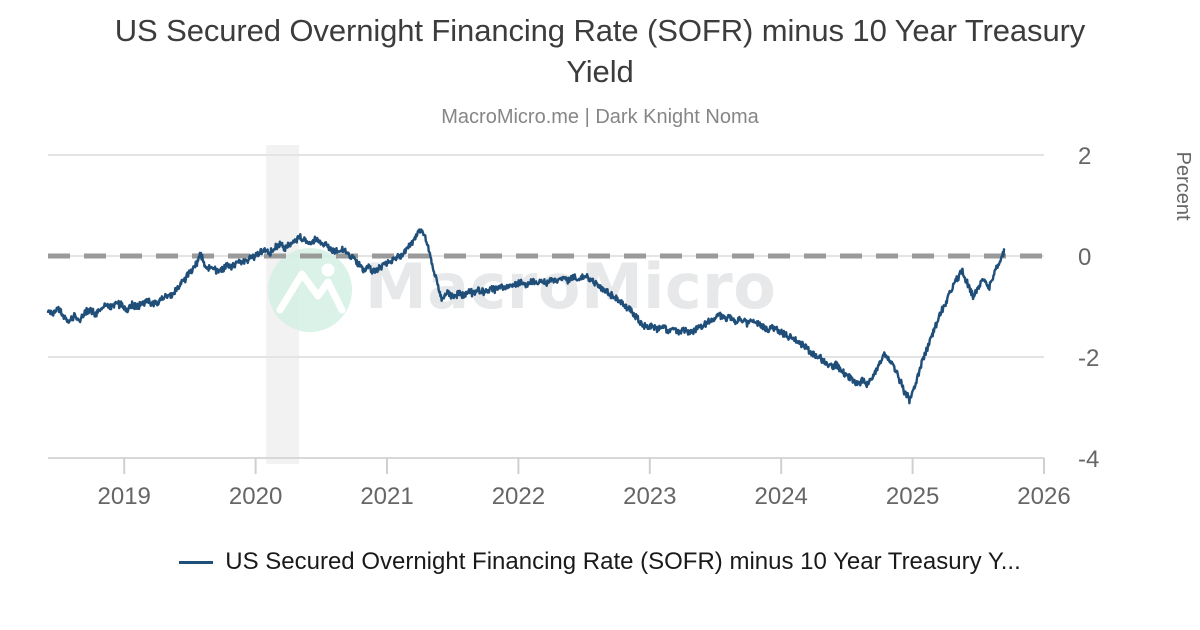  Describe the element at coordinates (649, 496) in the screenshot. I see `x-tick-label: 2023` at that location.